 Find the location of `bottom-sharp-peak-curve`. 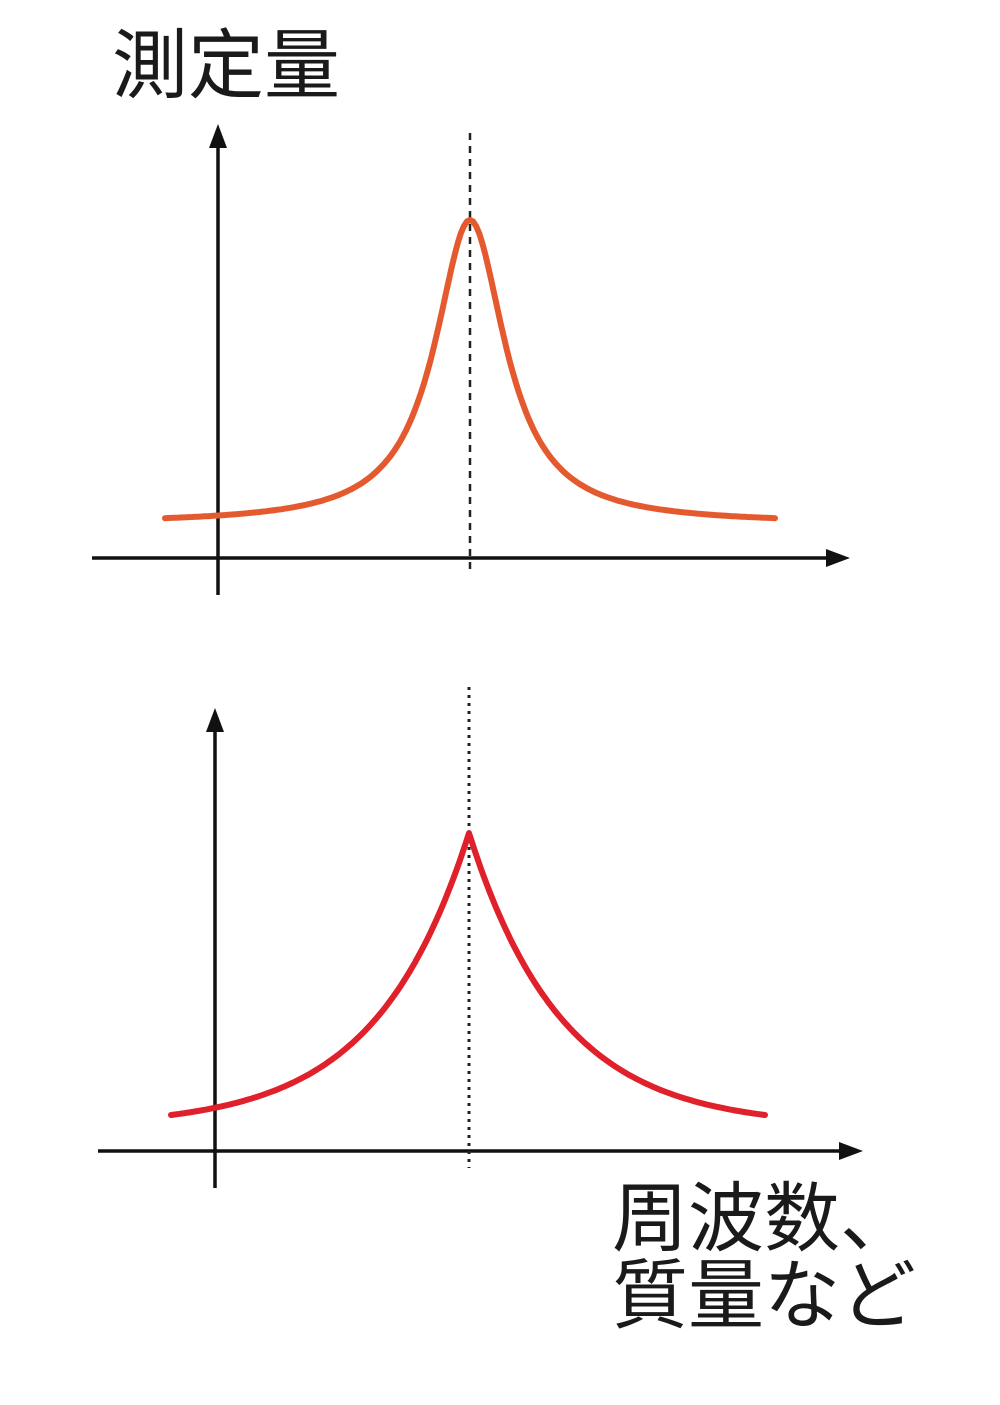

bottom-sharp-peak-curve is located at coordinates (468, 974).